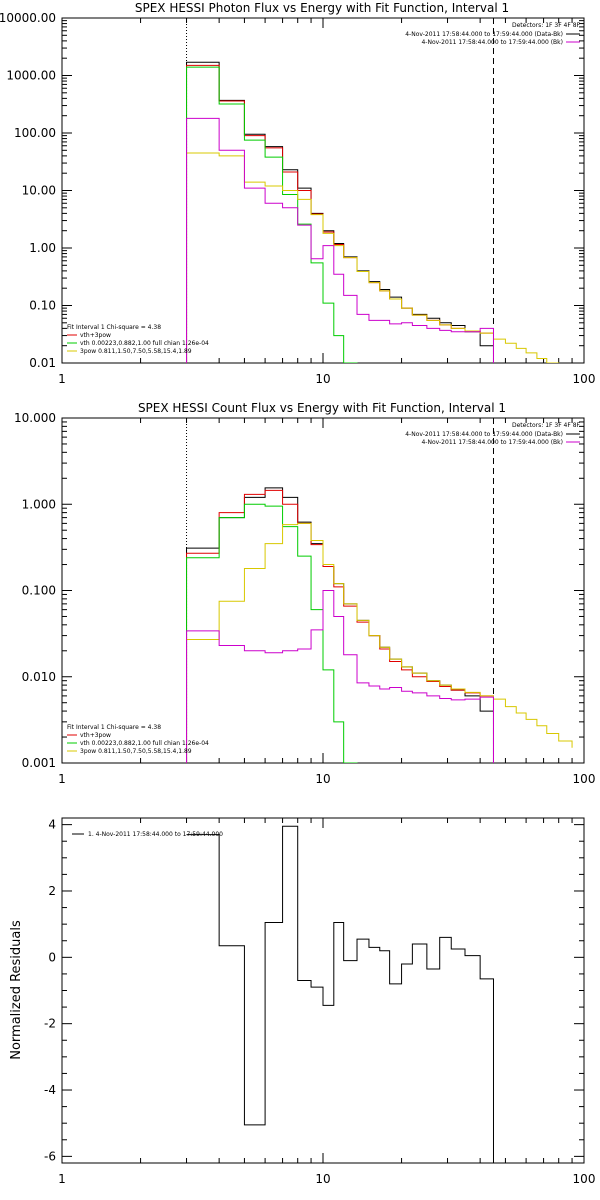 This screenshot has width=600, height=1200. I want to click on photon-flux-fit-annotation: 3pow 0.811,1.50,7.50,5.58,15.4,1.89, so click(136, 351).